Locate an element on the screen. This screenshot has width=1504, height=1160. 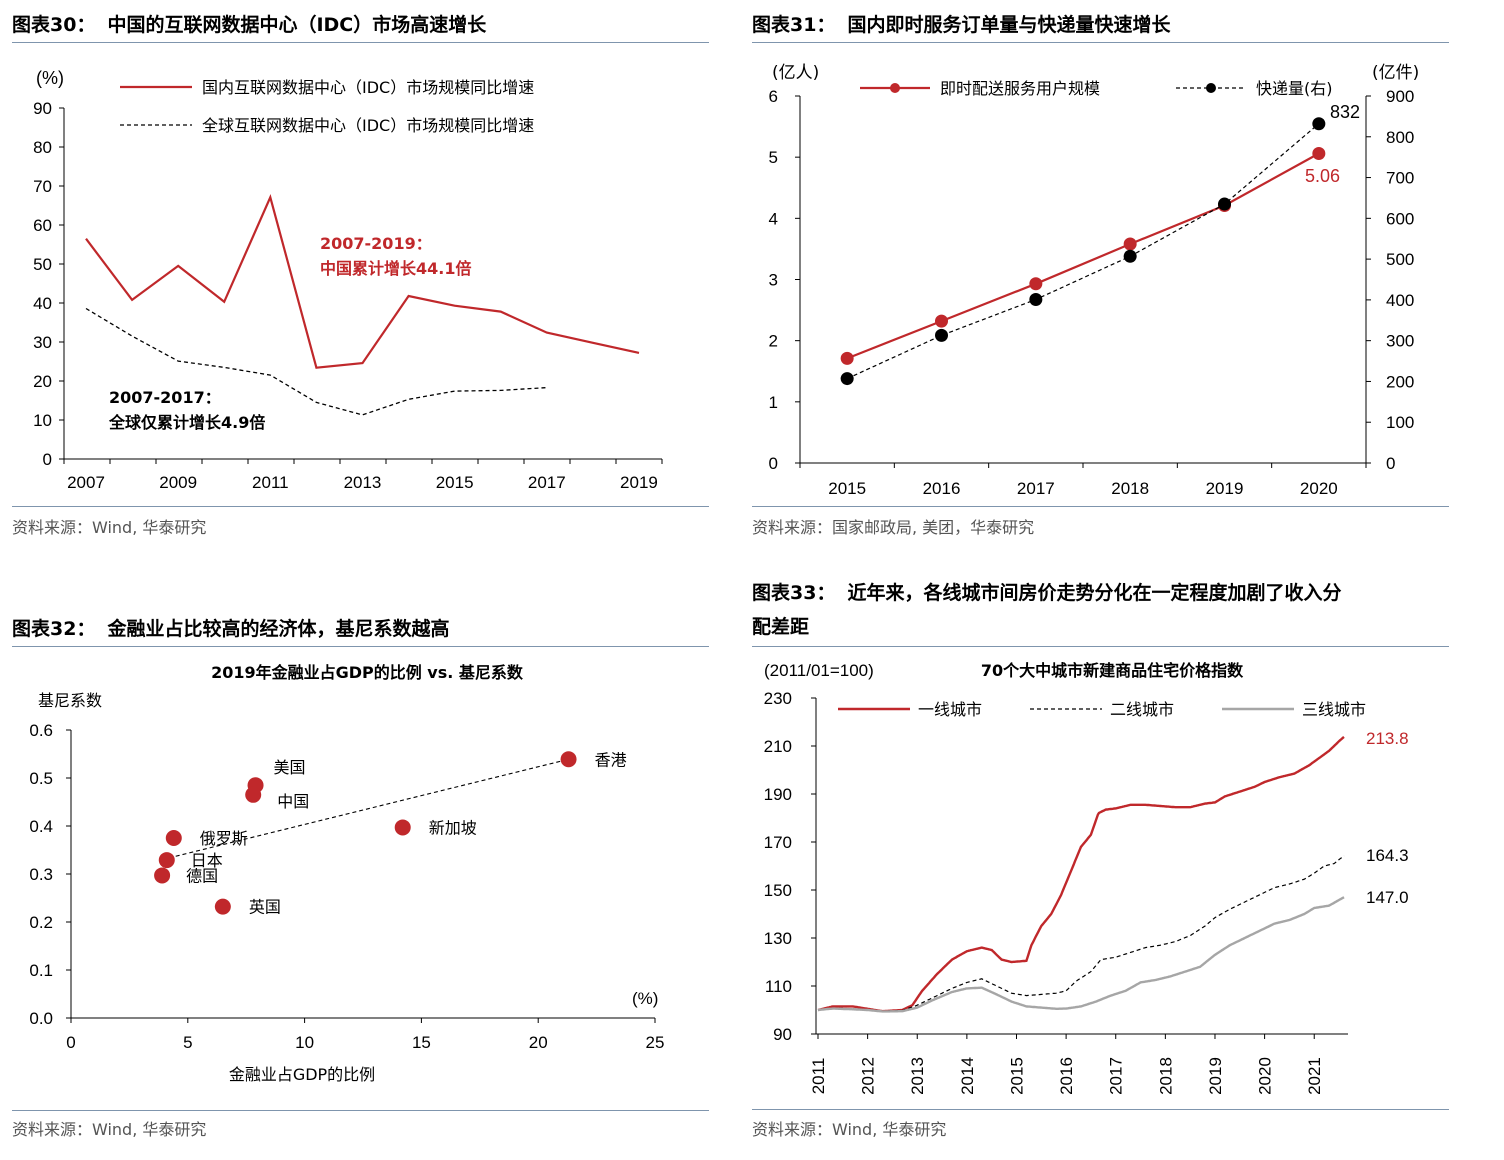
point-label: 俄罗斯 is located at coordinates (224, 838).